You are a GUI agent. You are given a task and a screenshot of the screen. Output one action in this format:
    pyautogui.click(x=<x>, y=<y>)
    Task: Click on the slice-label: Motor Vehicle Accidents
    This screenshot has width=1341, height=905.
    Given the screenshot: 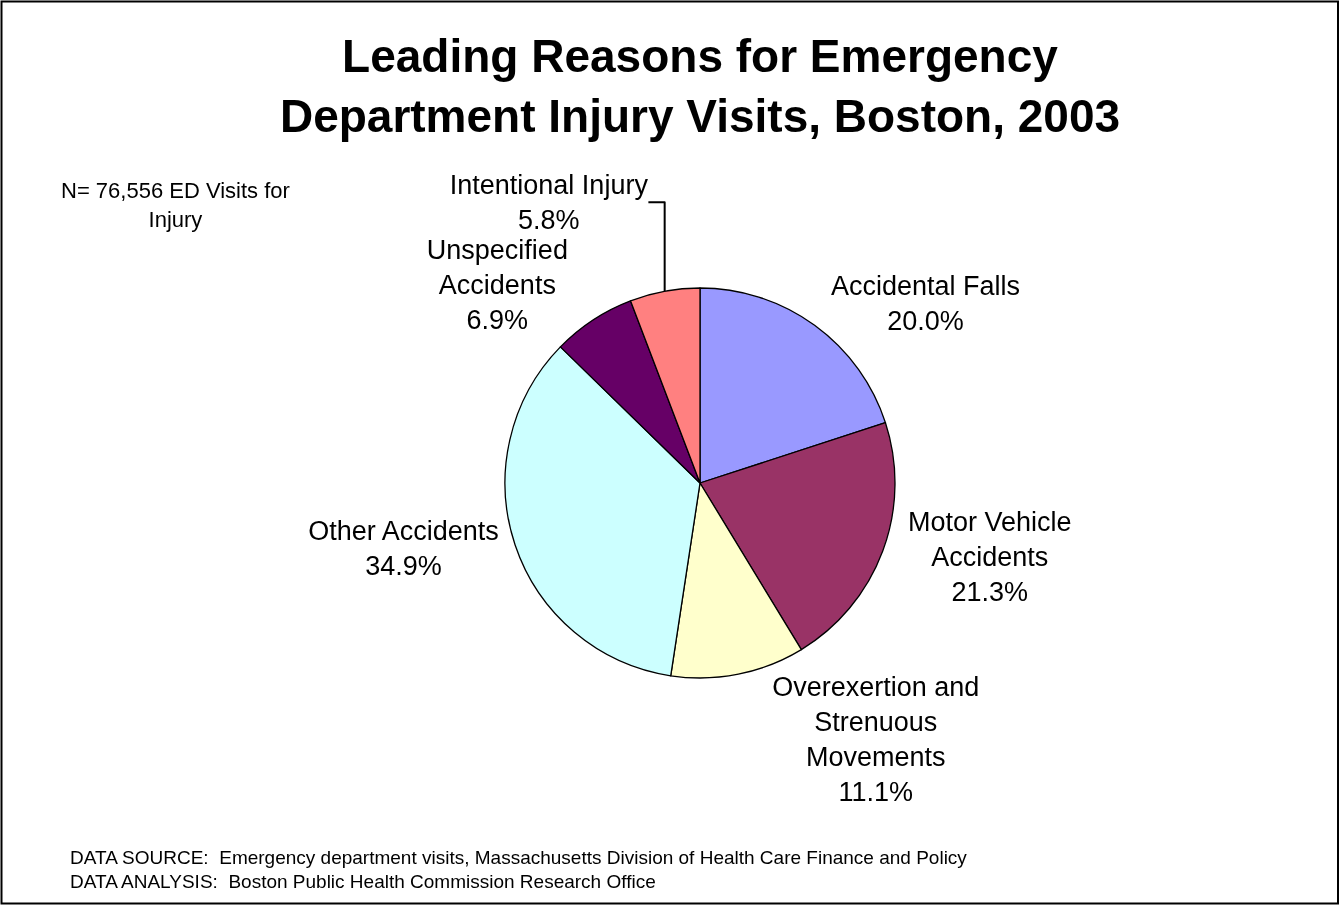 What is the action you would take?
    pyautogui.click(x=989, y=539)
    